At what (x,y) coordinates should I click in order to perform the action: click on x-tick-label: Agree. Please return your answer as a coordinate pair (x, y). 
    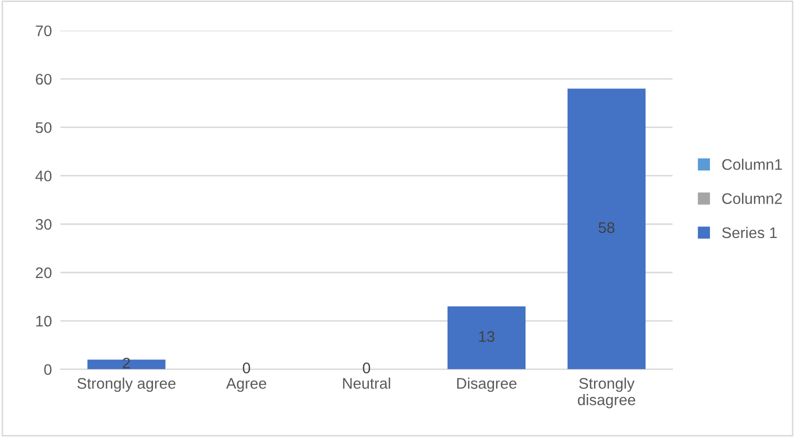
    Looking at the image, I should click on (246, 385).